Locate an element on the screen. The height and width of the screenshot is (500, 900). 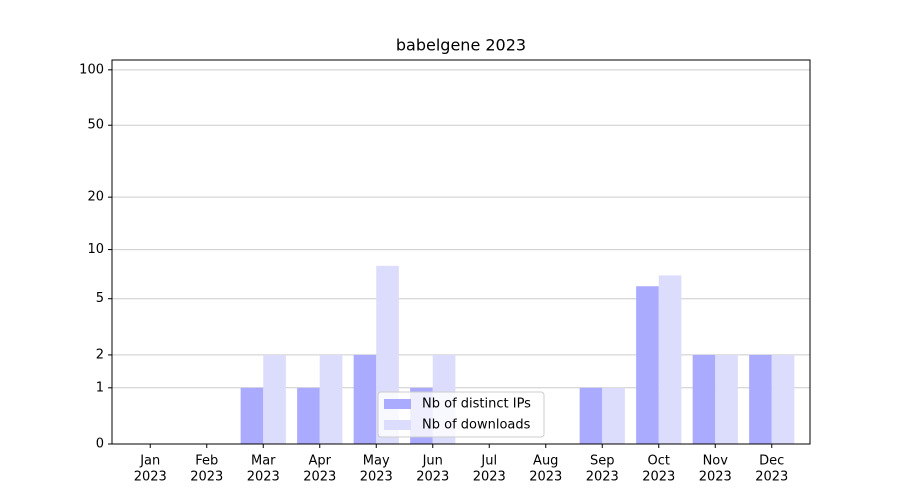
y-tick-label: 20 is located at coordinates (95, 197).